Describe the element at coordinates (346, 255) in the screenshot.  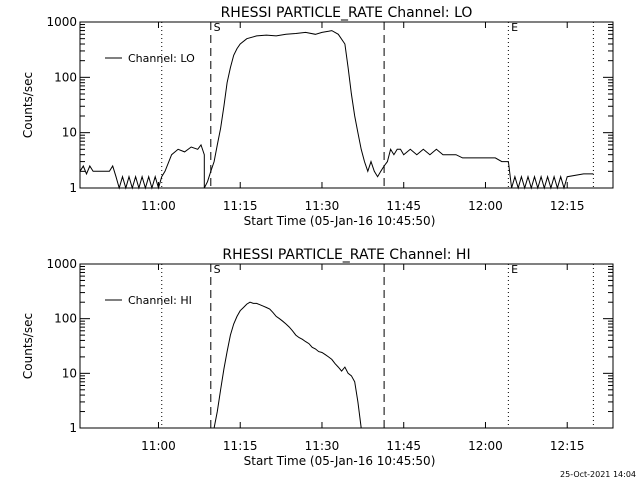
I see `chart-title: RHESSI PARTICLE_RATE Channel: HI` at that location.